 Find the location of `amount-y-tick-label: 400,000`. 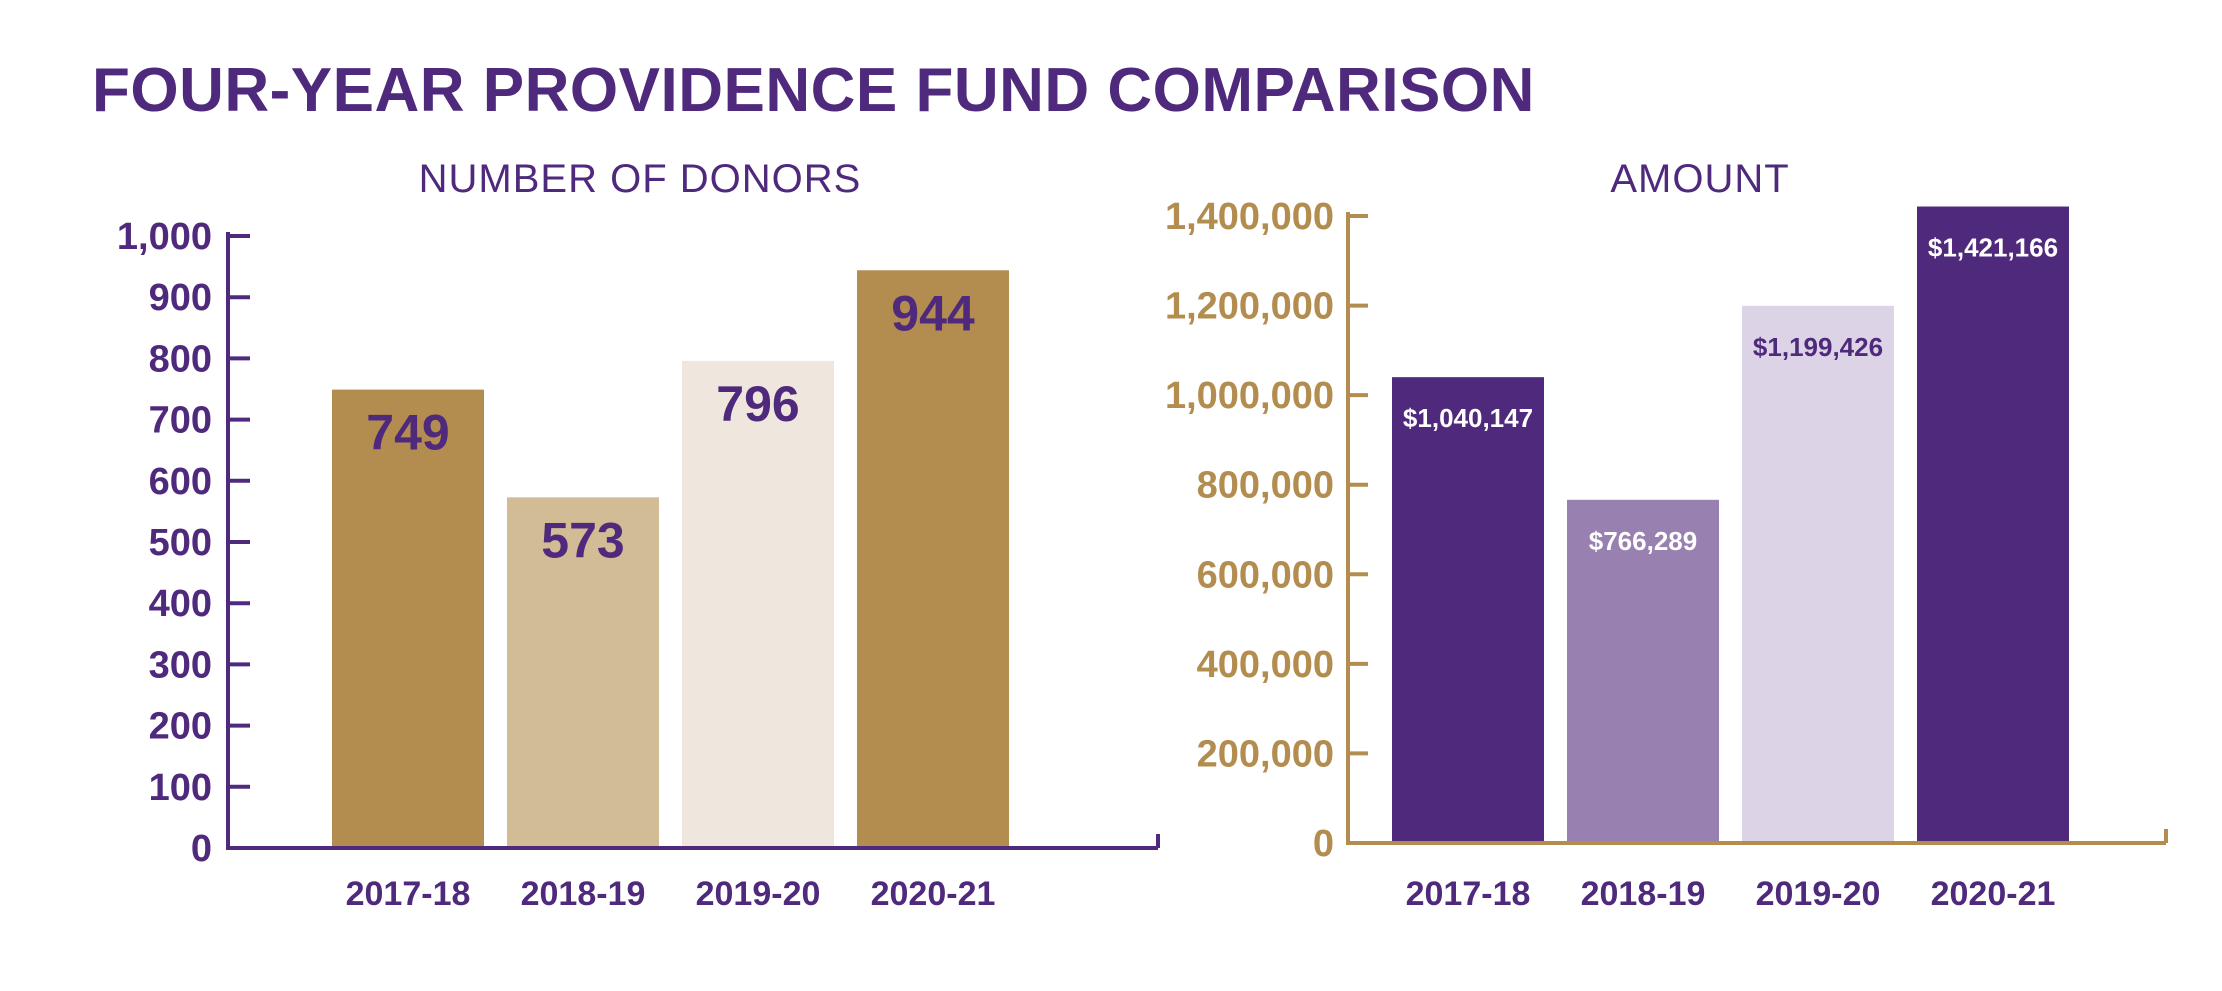

amount-y-tick-label: 400,000 is located at coordinates (1265, 665).